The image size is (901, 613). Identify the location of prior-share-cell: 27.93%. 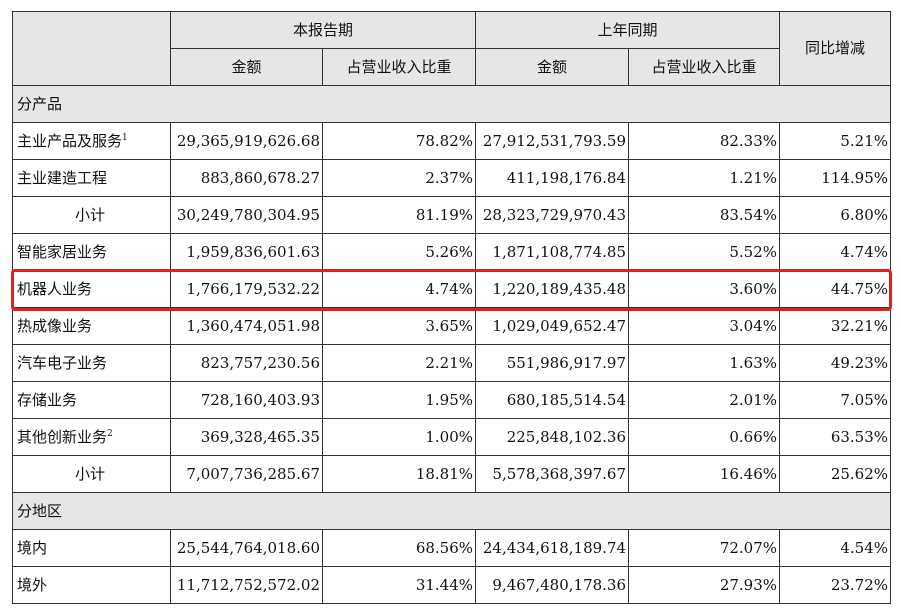
(704, 585).